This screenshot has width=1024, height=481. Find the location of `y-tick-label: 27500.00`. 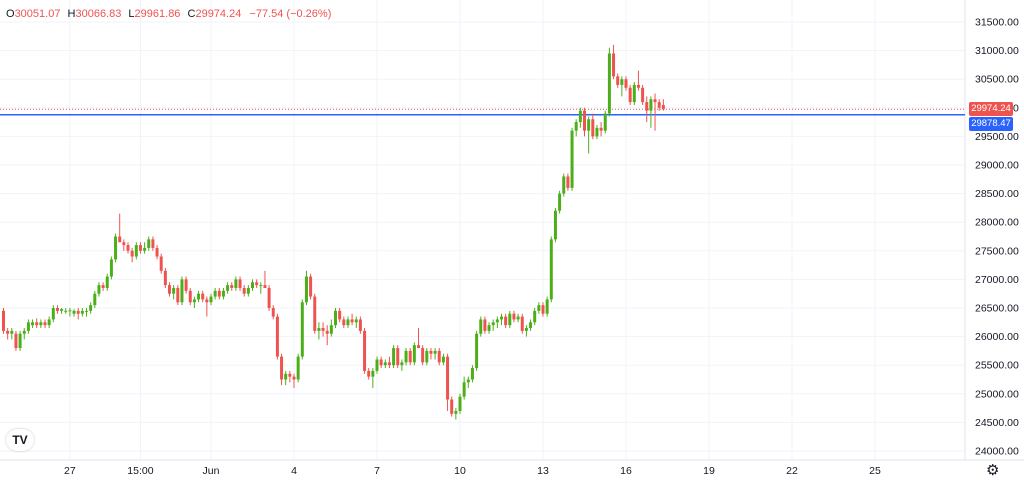

y-tick-label: 27500.00 is located at coordinates (997, 251).